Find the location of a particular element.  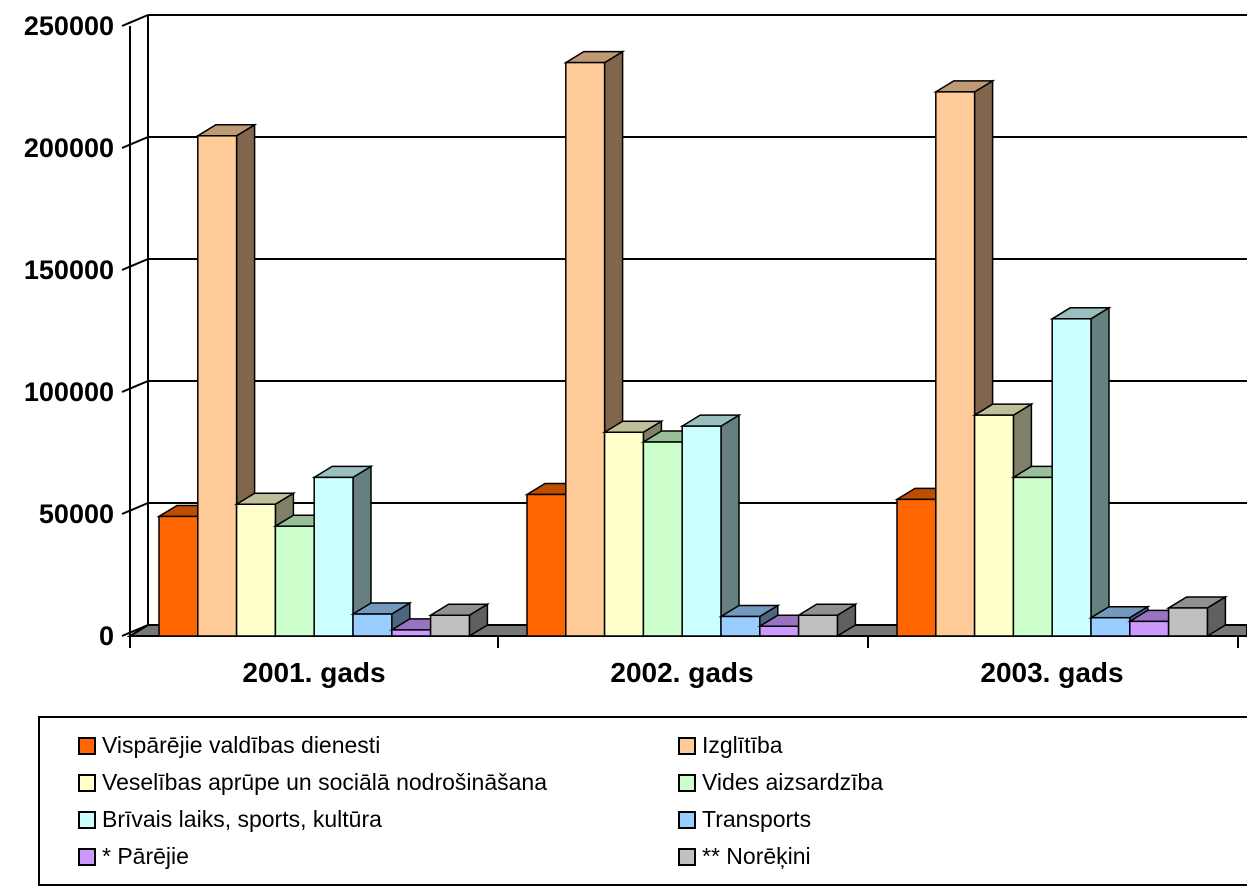

legend-item: ** Norēķini is located at coordinates (744, 856).